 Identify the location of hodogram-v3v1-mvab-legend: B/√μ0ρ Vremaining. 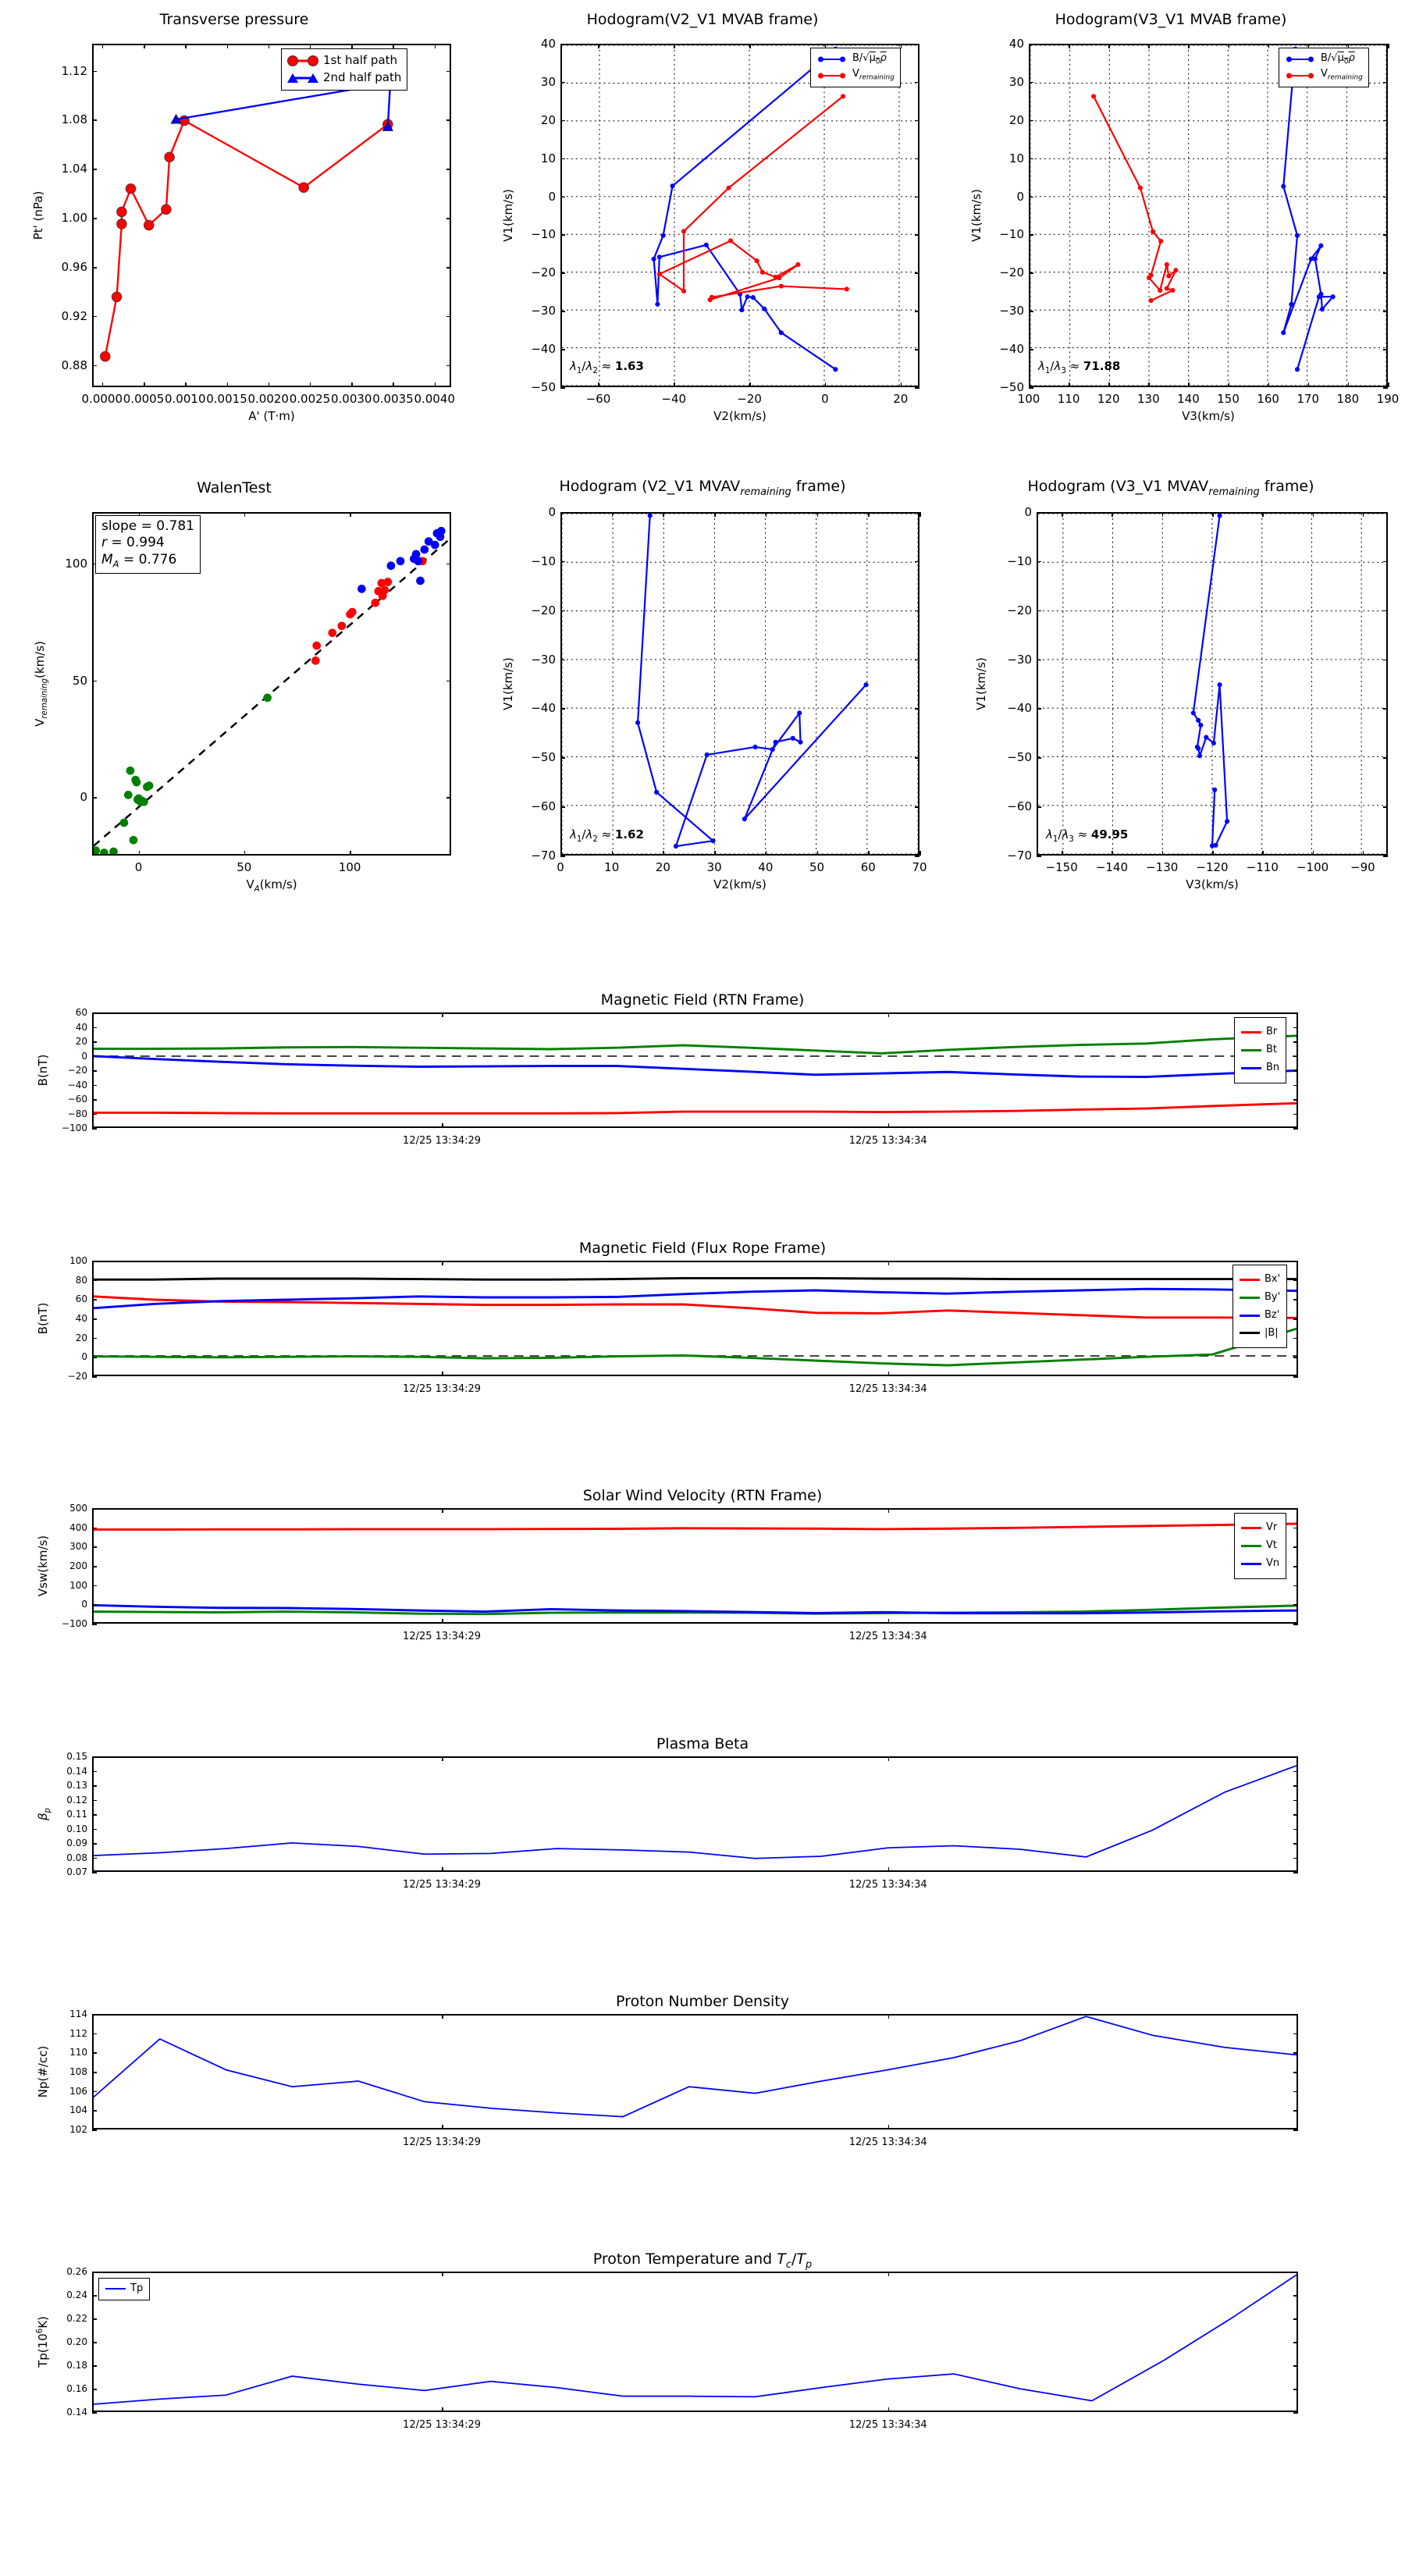
(1324, 67).